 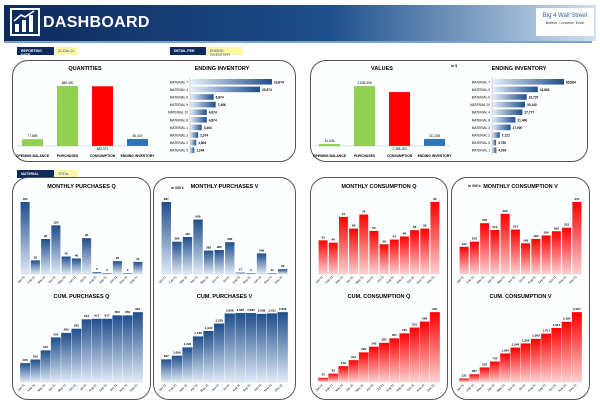 What do you see at coordinates (225, 297) in the screenshot?
I see `chart-title: CUM. PURCHASES V` at bounding box center [225, 297].